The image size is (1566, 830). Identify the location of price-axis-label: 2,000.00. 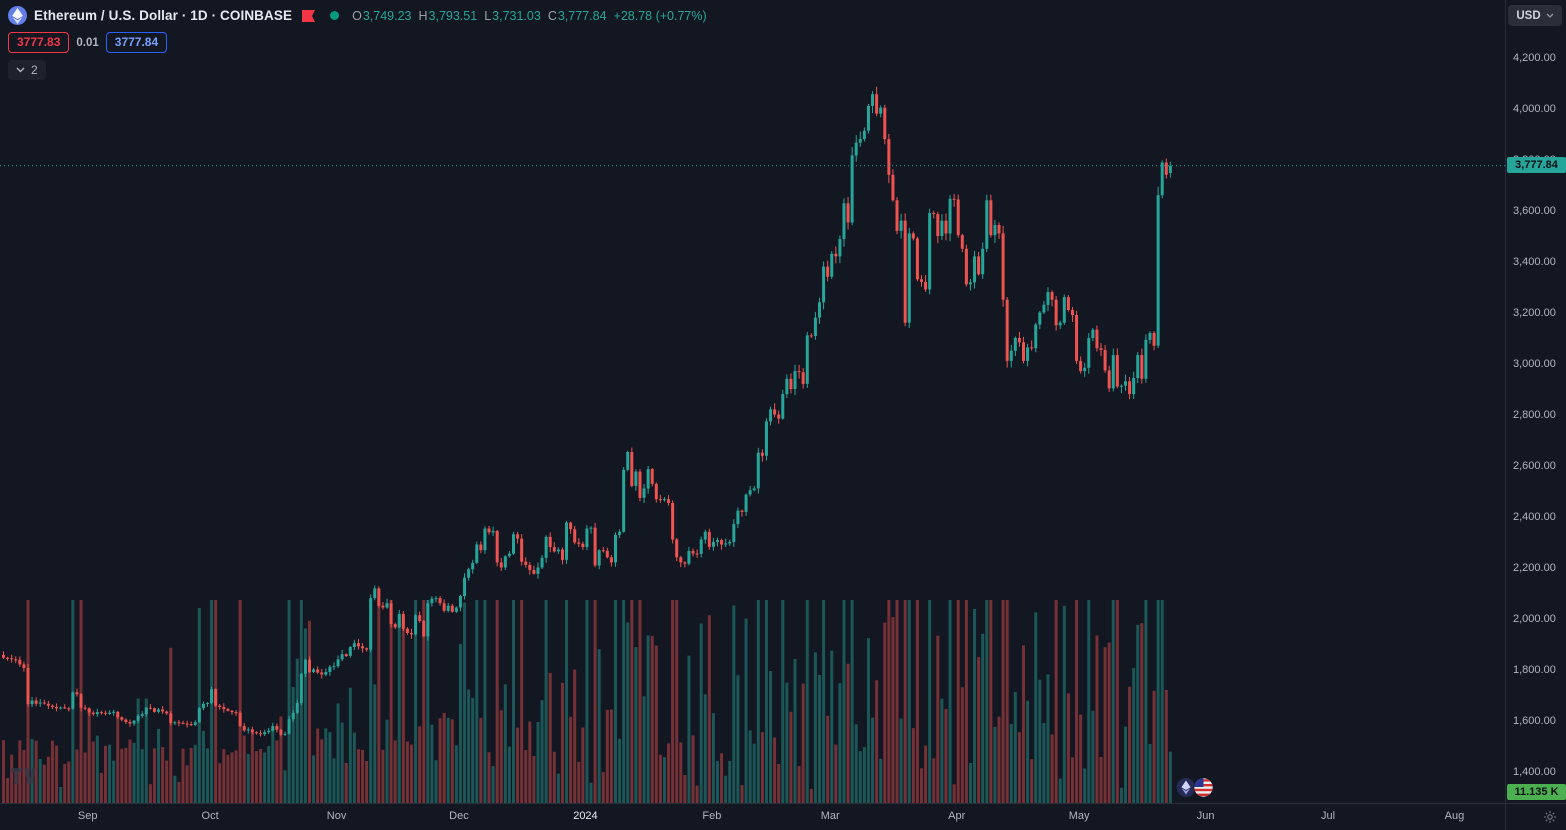
(1534, 619).